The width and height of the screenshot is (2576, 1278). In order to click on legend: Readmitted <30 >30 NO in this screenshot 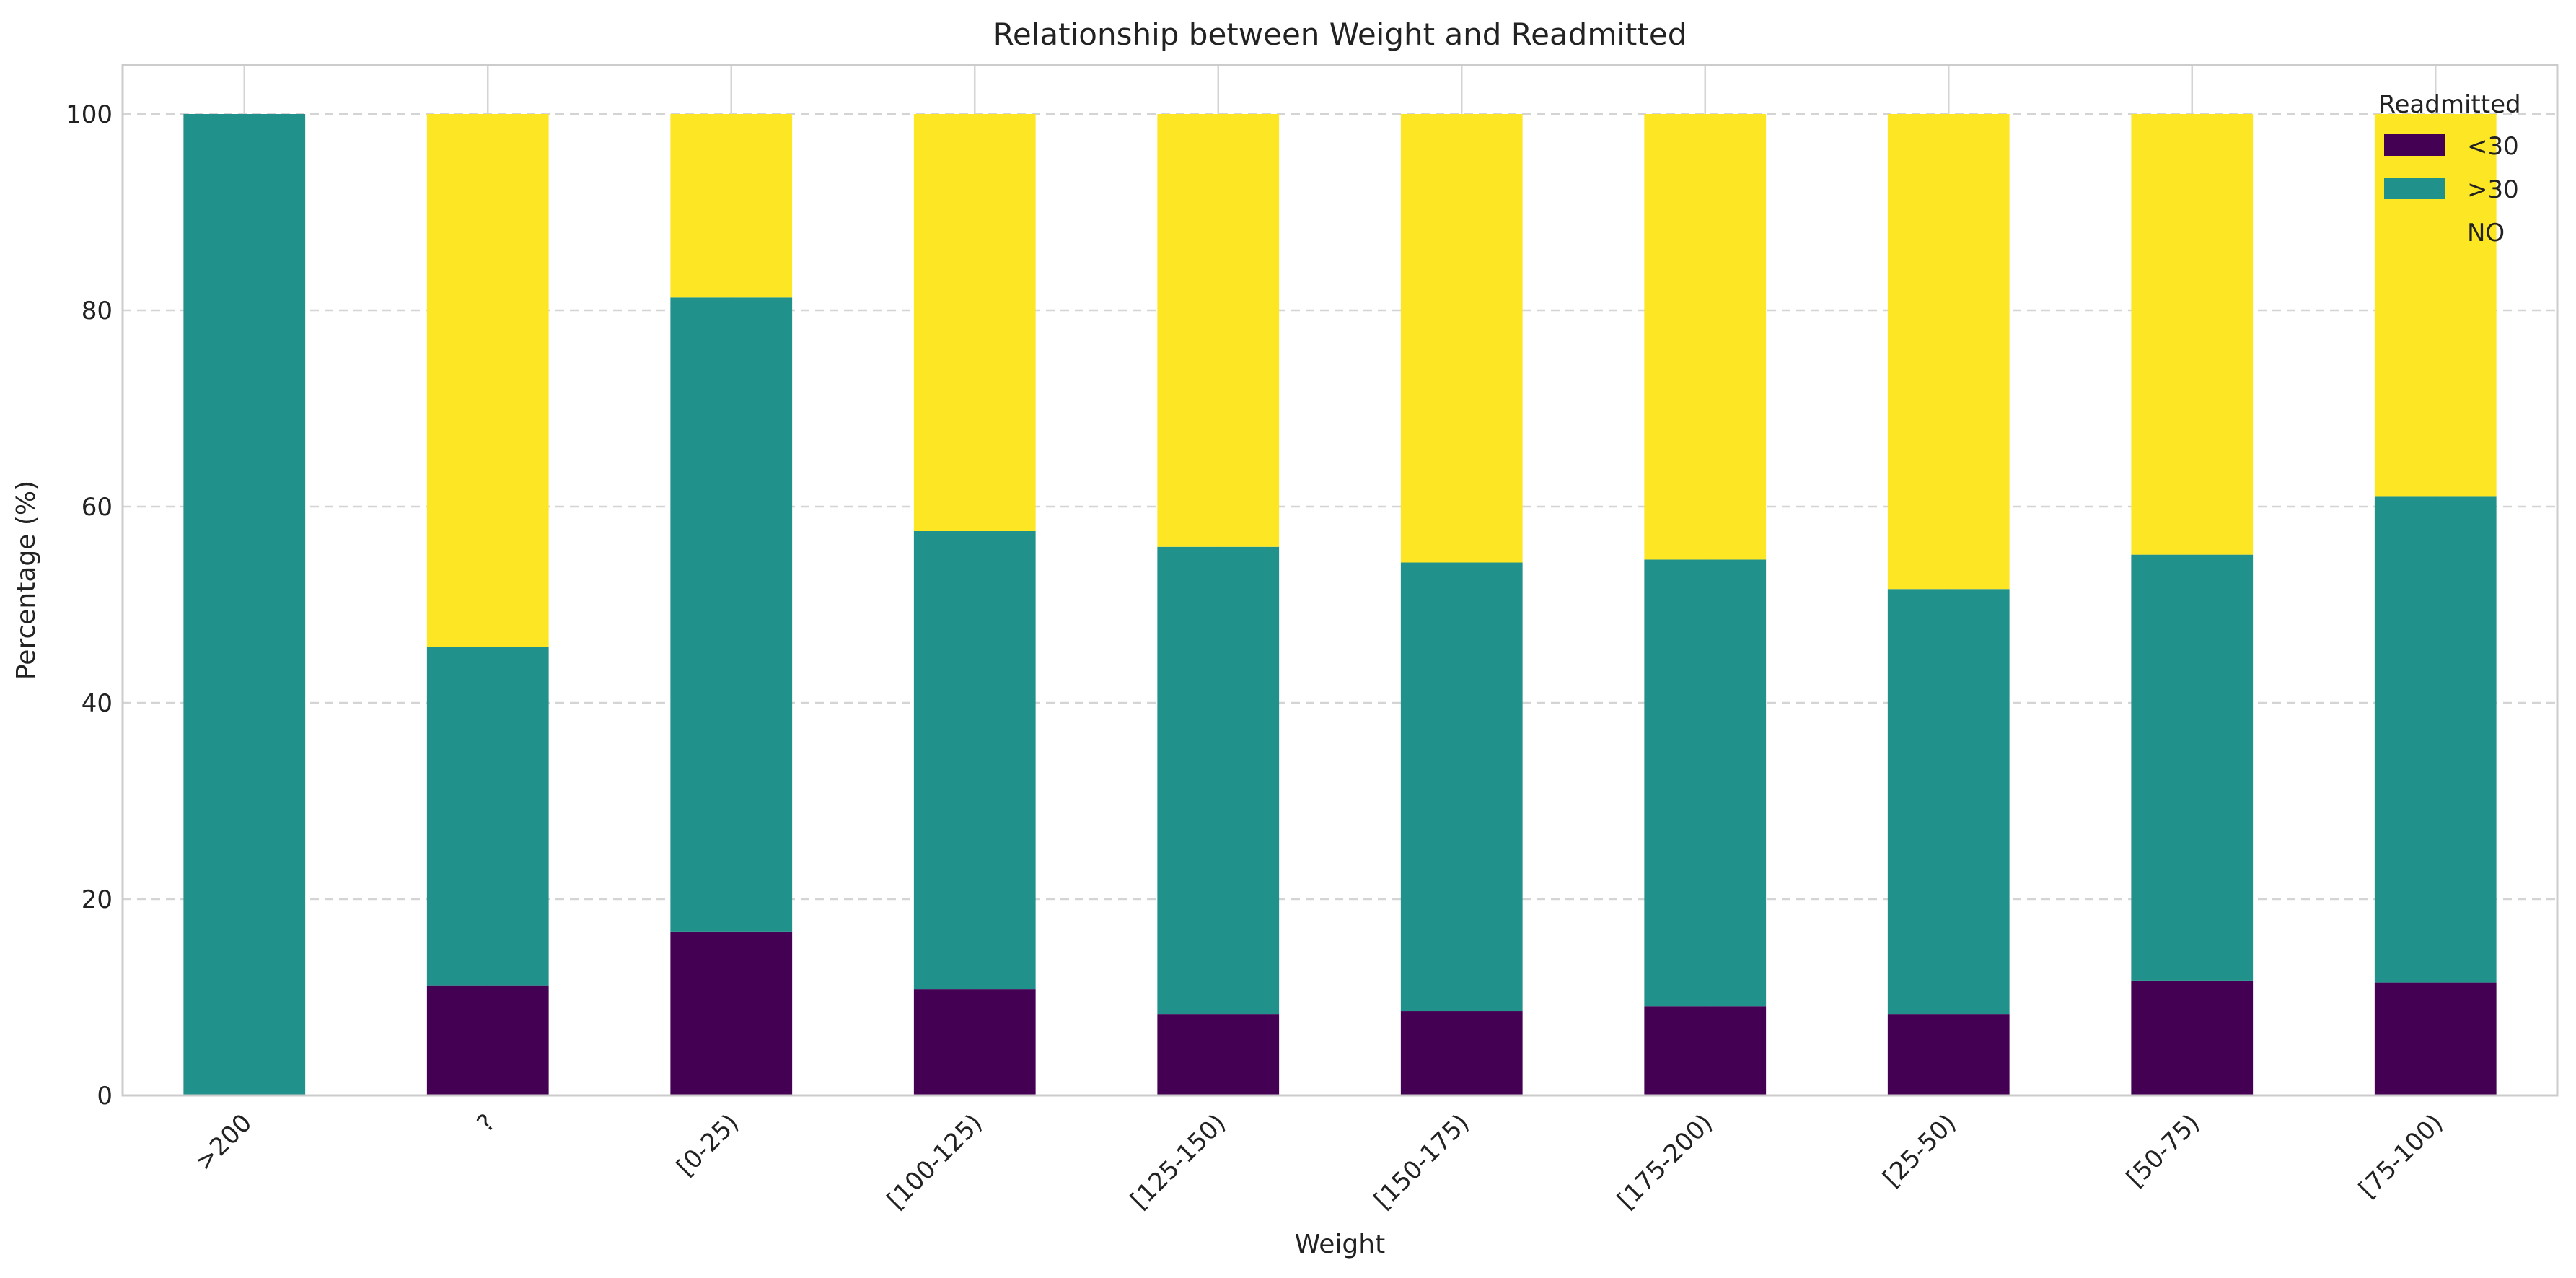, I will do `click(2449, 169)`.